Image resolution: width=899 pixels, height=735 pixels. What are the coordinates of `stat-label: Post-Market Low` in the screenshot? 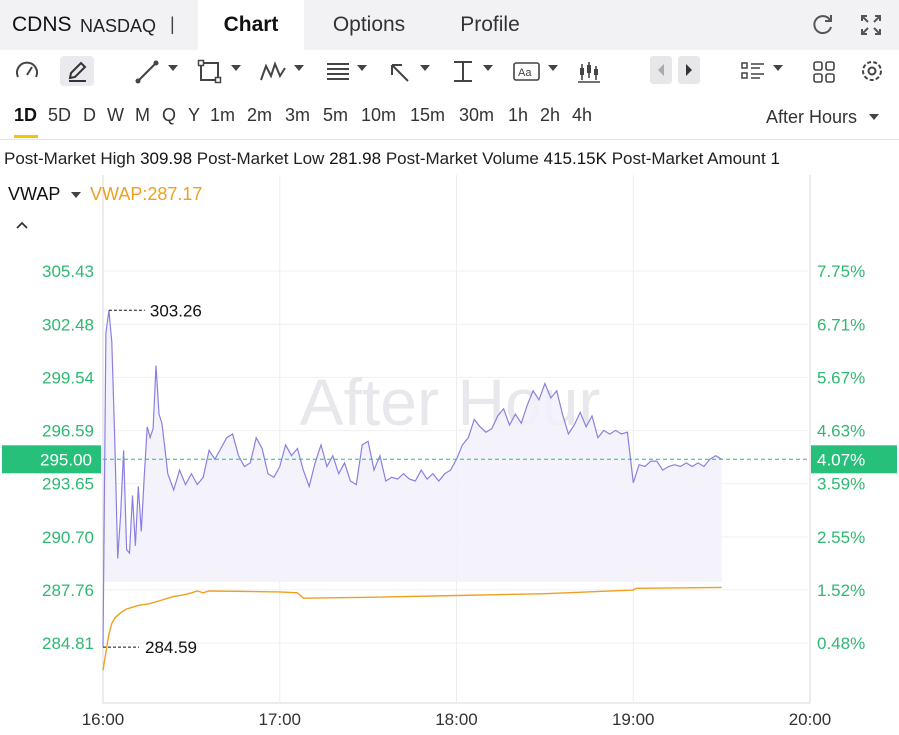 It's located at (260, 158).